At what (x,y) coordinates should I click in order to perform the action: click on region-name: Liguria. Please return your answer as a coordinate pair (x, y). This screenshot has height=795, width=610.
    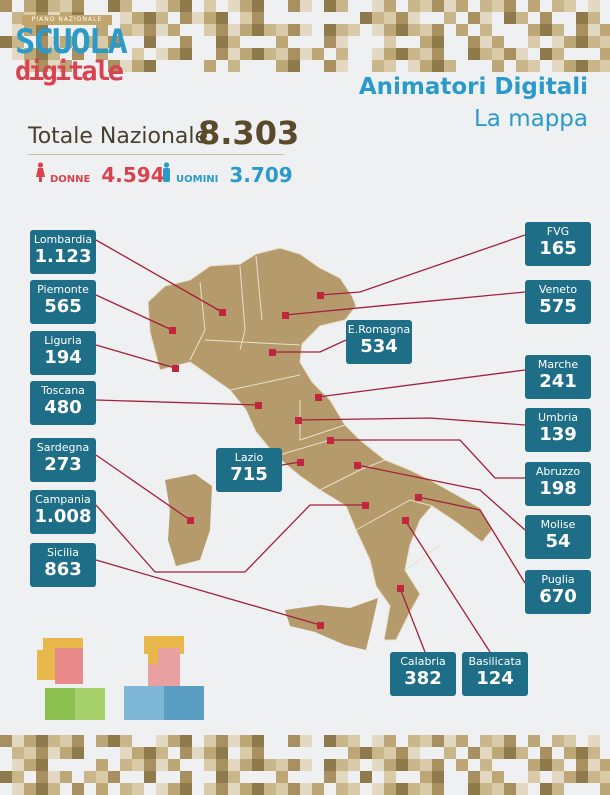
    Looking at the image, I should click on (63, 340).